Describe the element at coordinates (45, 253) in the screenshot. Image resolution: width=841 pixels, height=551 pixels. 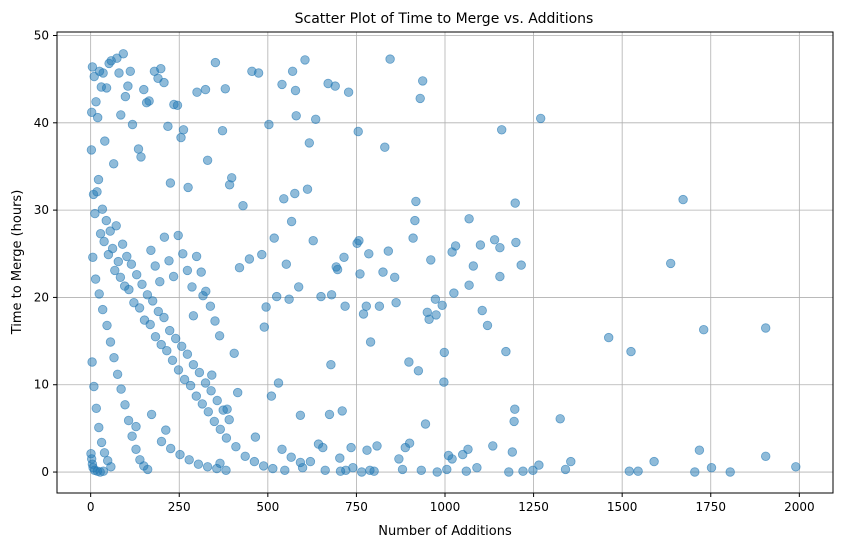
I see `y-axis-ticks: 0 10 20 30 40 50` at that location.